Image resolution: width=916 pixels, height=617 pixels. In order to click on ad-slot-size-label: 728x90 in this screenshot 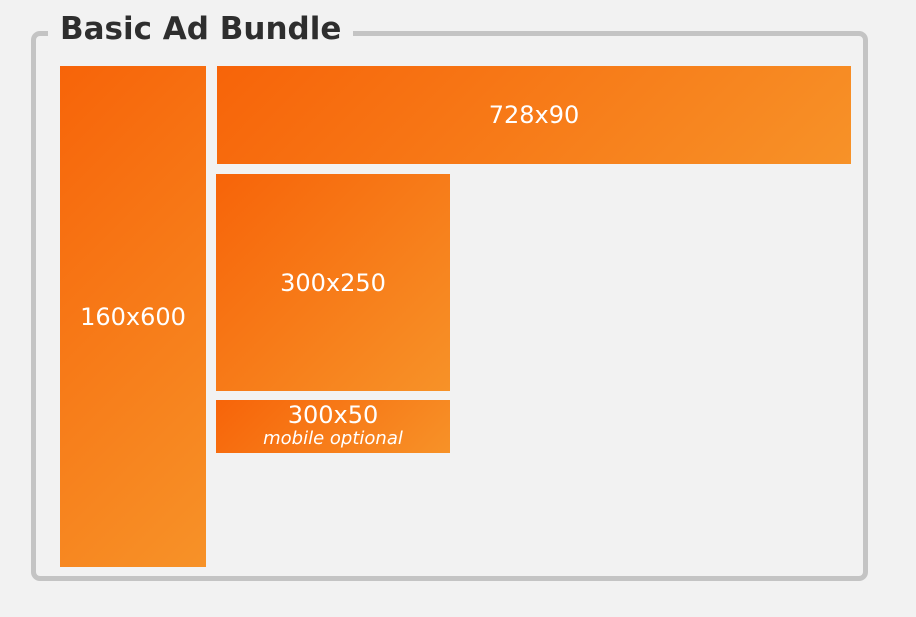, I will do `click(534, 115)`.